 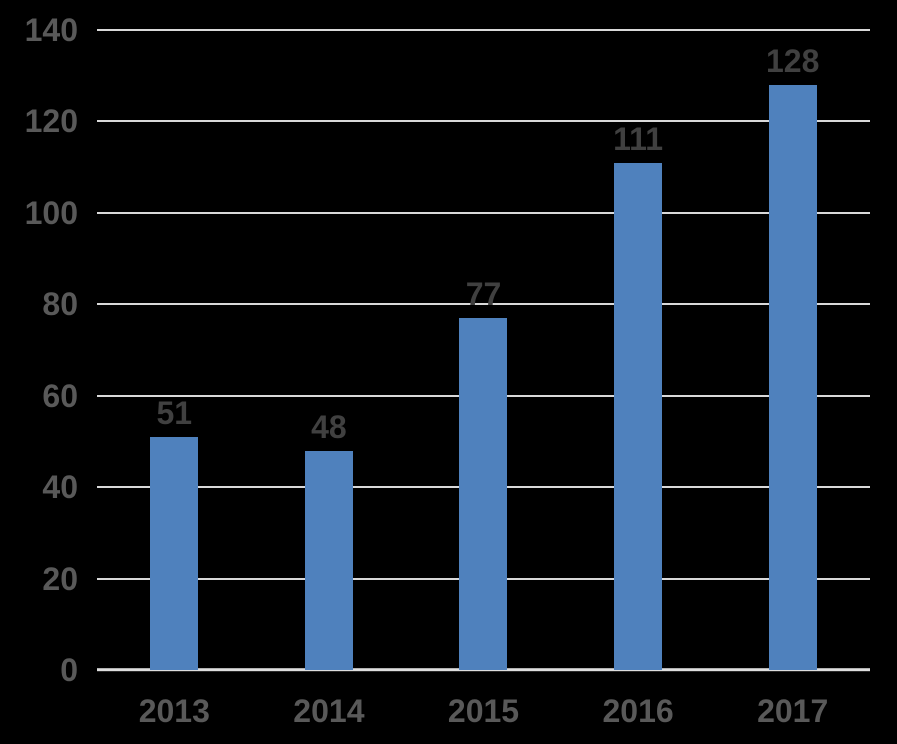 I want to click on x-tick-label-2015: 2015, so click(x=483, y=711).